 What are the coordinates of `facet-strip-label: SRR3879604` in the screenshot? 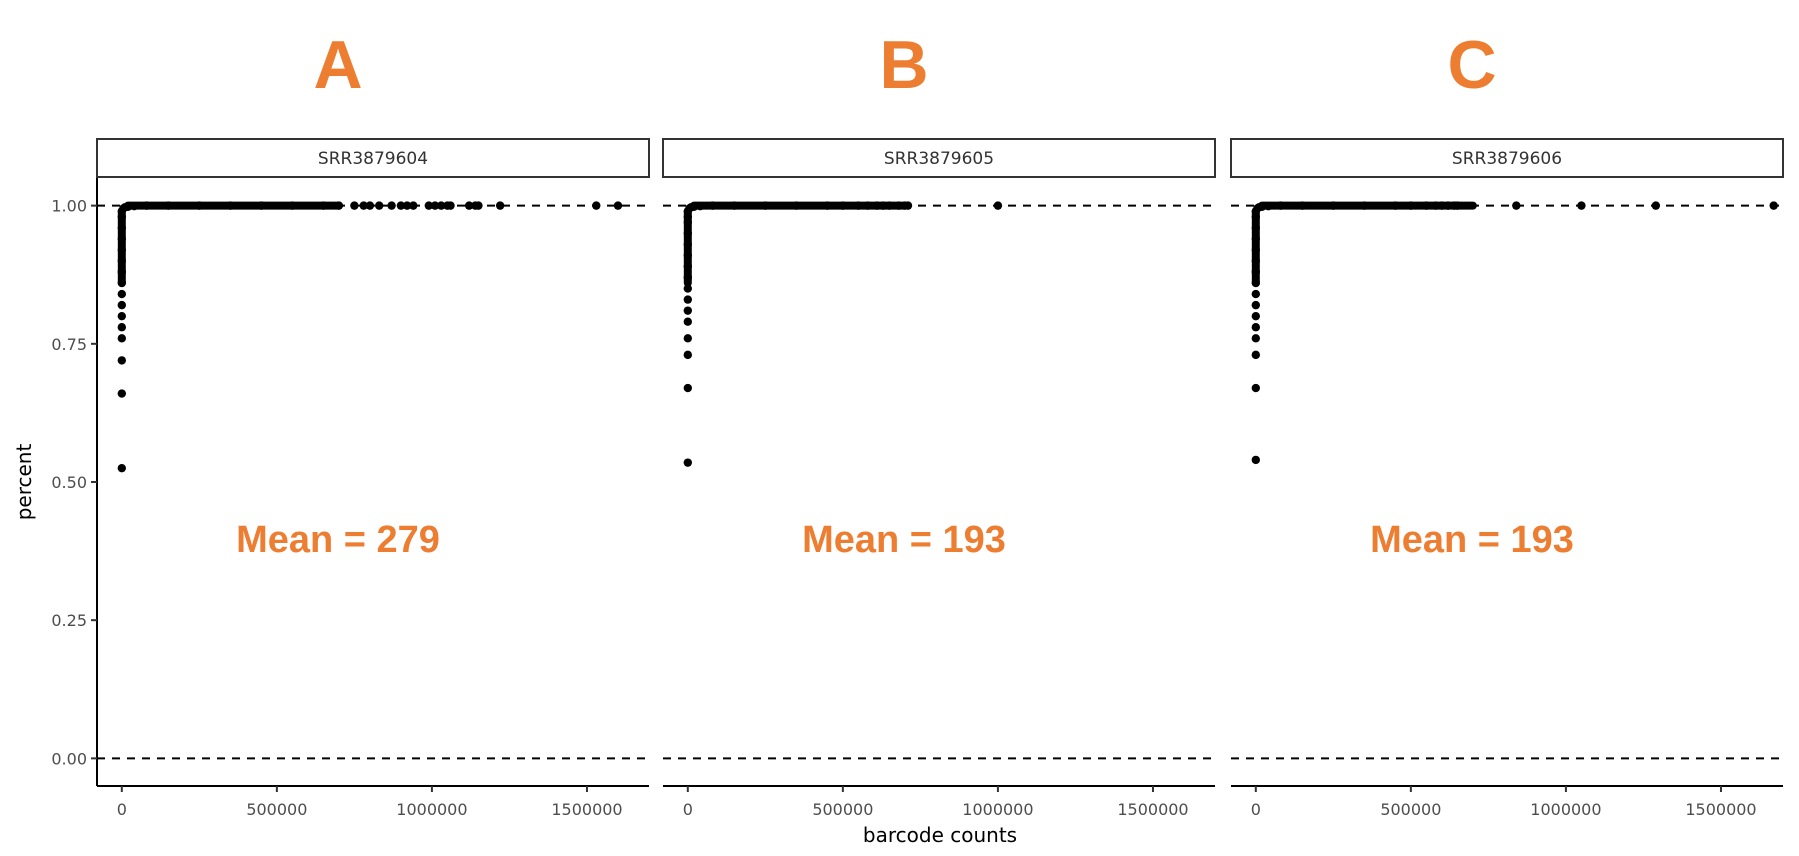 It's located at (373, 159).